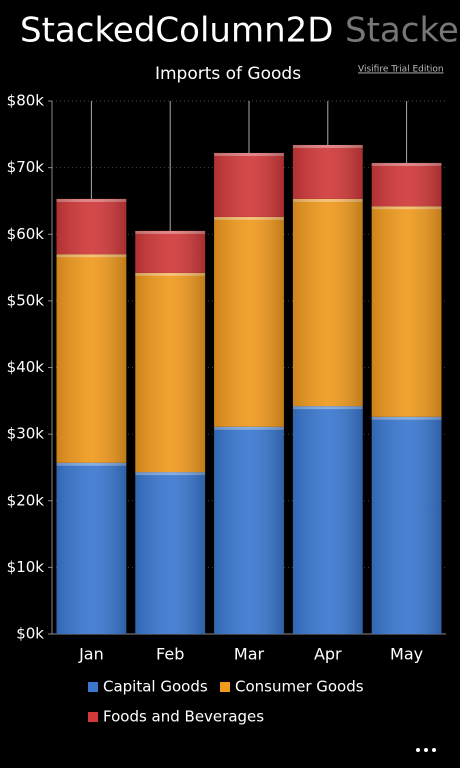 Image resolution: width=460 pixels, height=768 pixels. Describe the element at coordinates (299, 687) in the screenshot. I see `legend-label: Consumer Goods` at that location.